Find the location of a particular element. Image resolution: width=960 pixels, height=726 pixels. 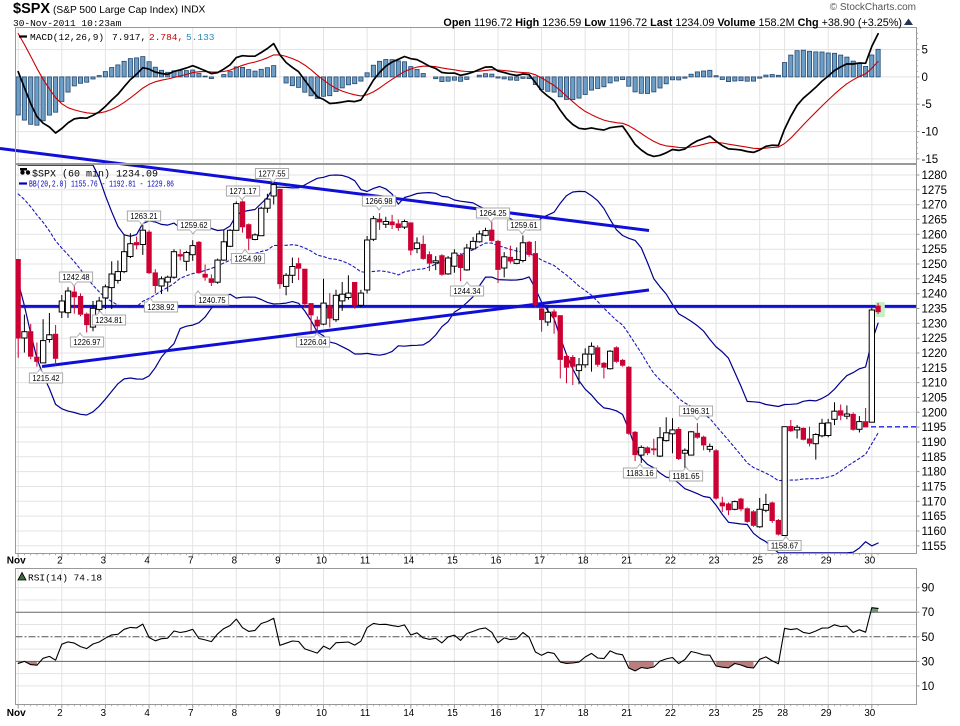

svg-text: © StockCharts.com is located at coordinates (873, 7).